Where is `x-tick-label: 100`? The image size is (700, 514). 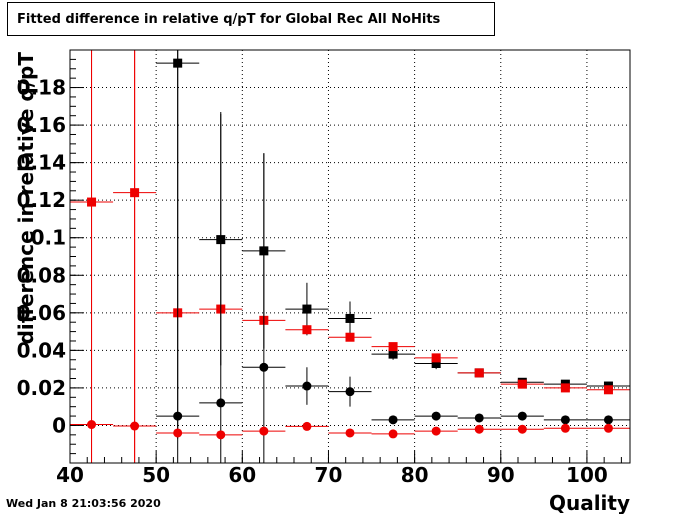 x-tick-label: 100 is located at coordinates (587, 475).